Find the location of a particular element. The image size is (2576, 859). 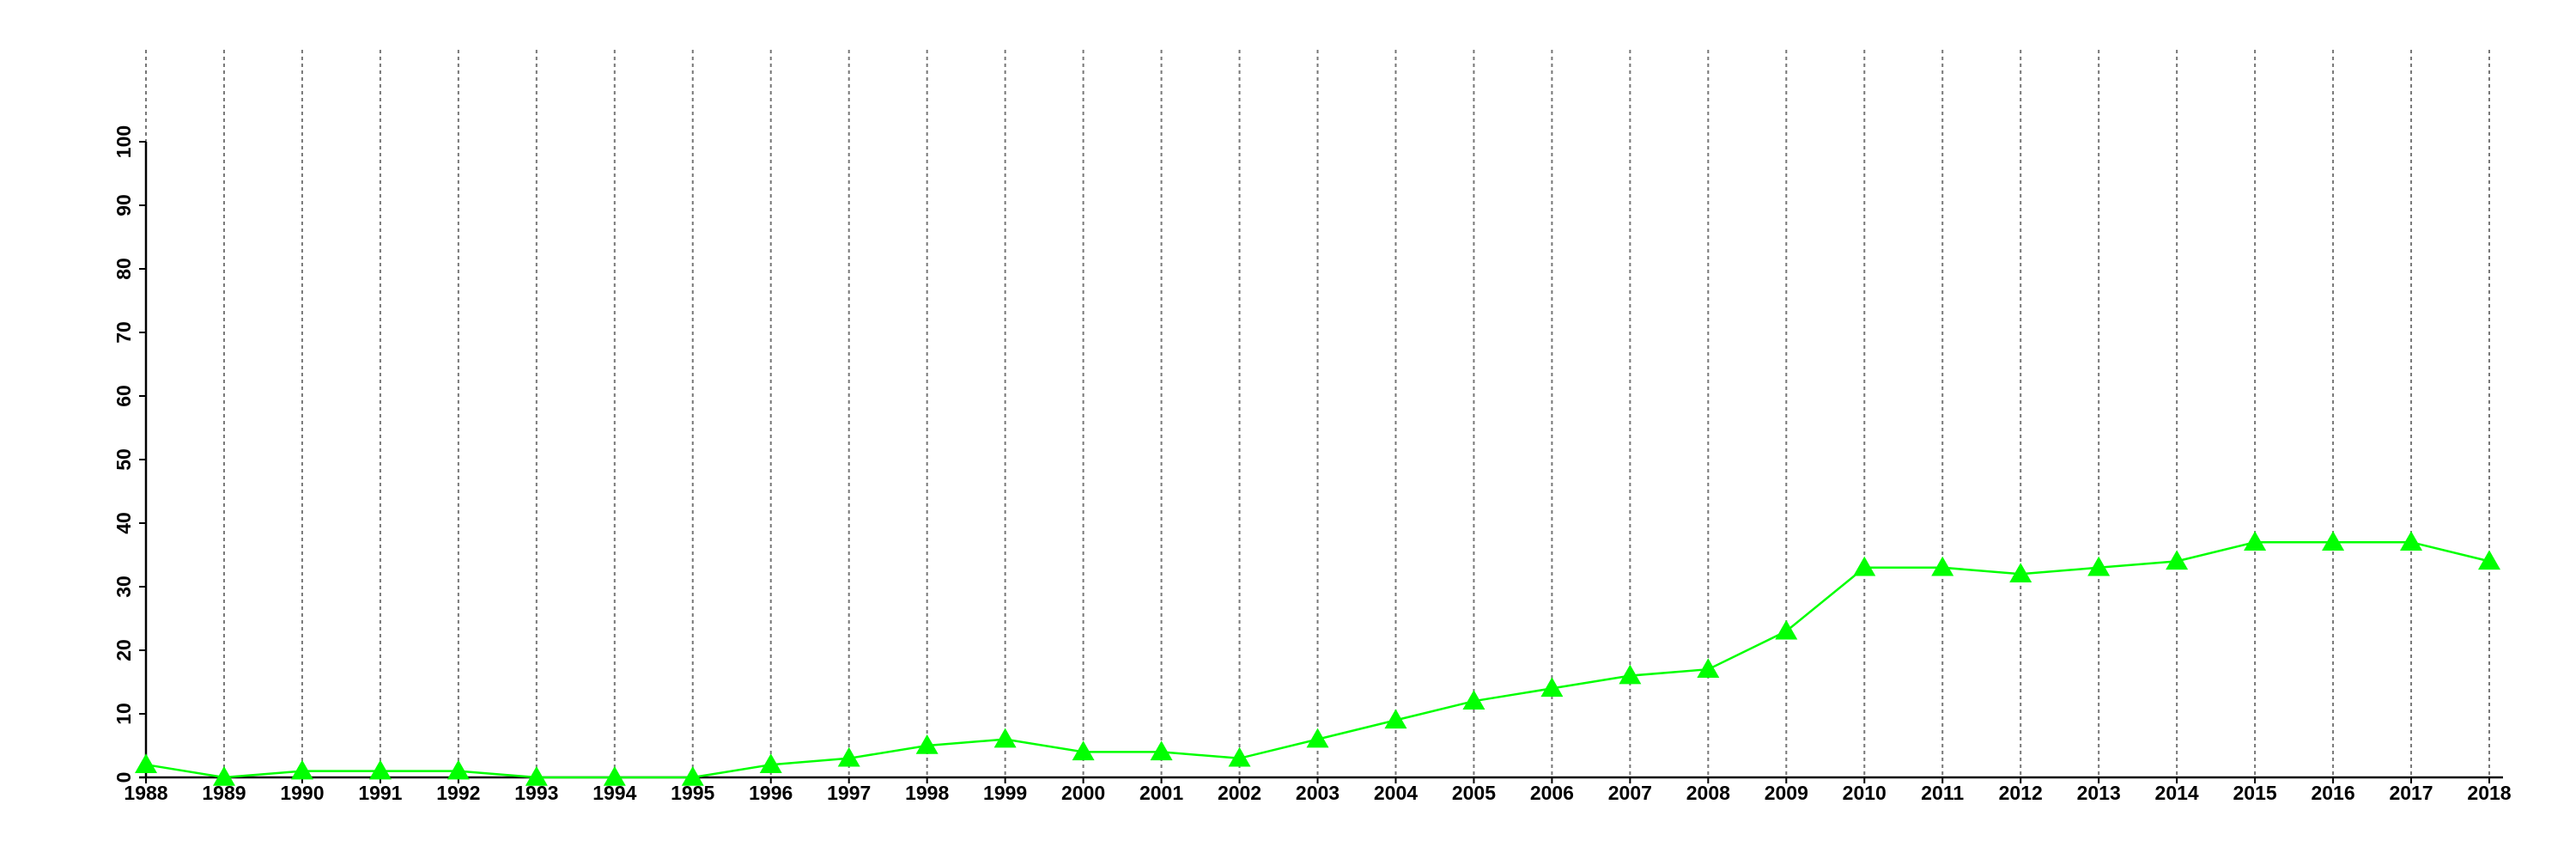

x-tick-label: 2016 is located at coordinates (2332, 793).